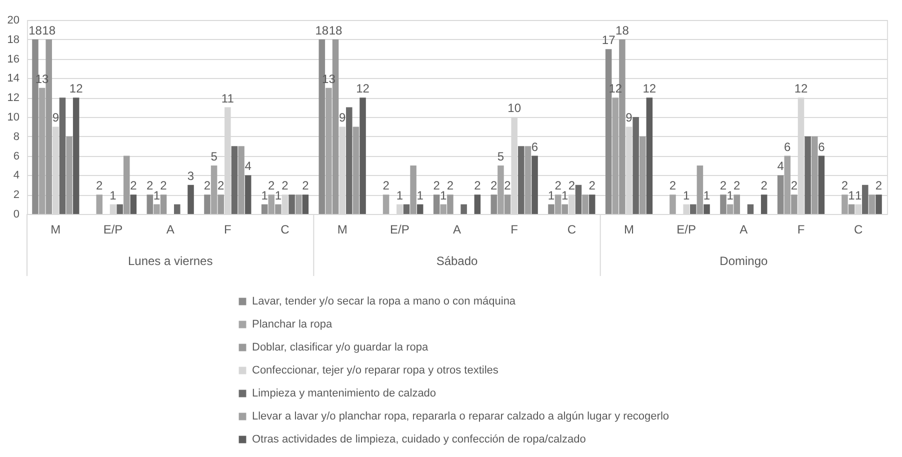 The width and height of the screenshot is (902, 457). I want to click on y-tick-label: 14, so click(13, 78).